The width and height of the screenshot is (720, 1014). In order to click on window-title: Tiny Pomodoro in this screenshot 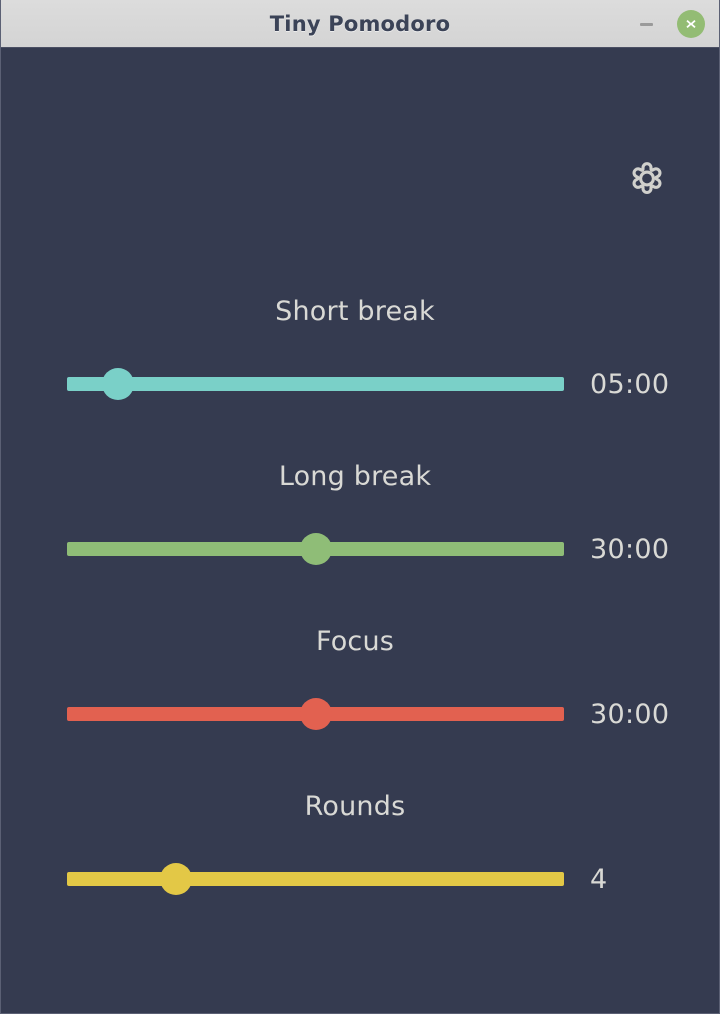, I will do `click(360, 23)`.